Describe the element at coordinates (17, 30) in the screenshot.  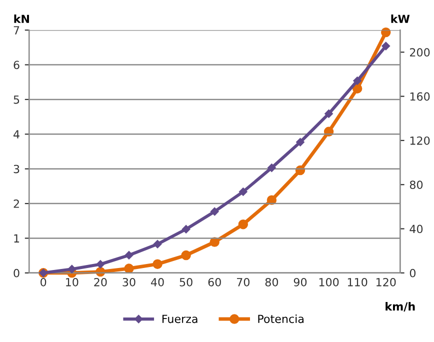
I see `y-tick-label: 7` at that location.